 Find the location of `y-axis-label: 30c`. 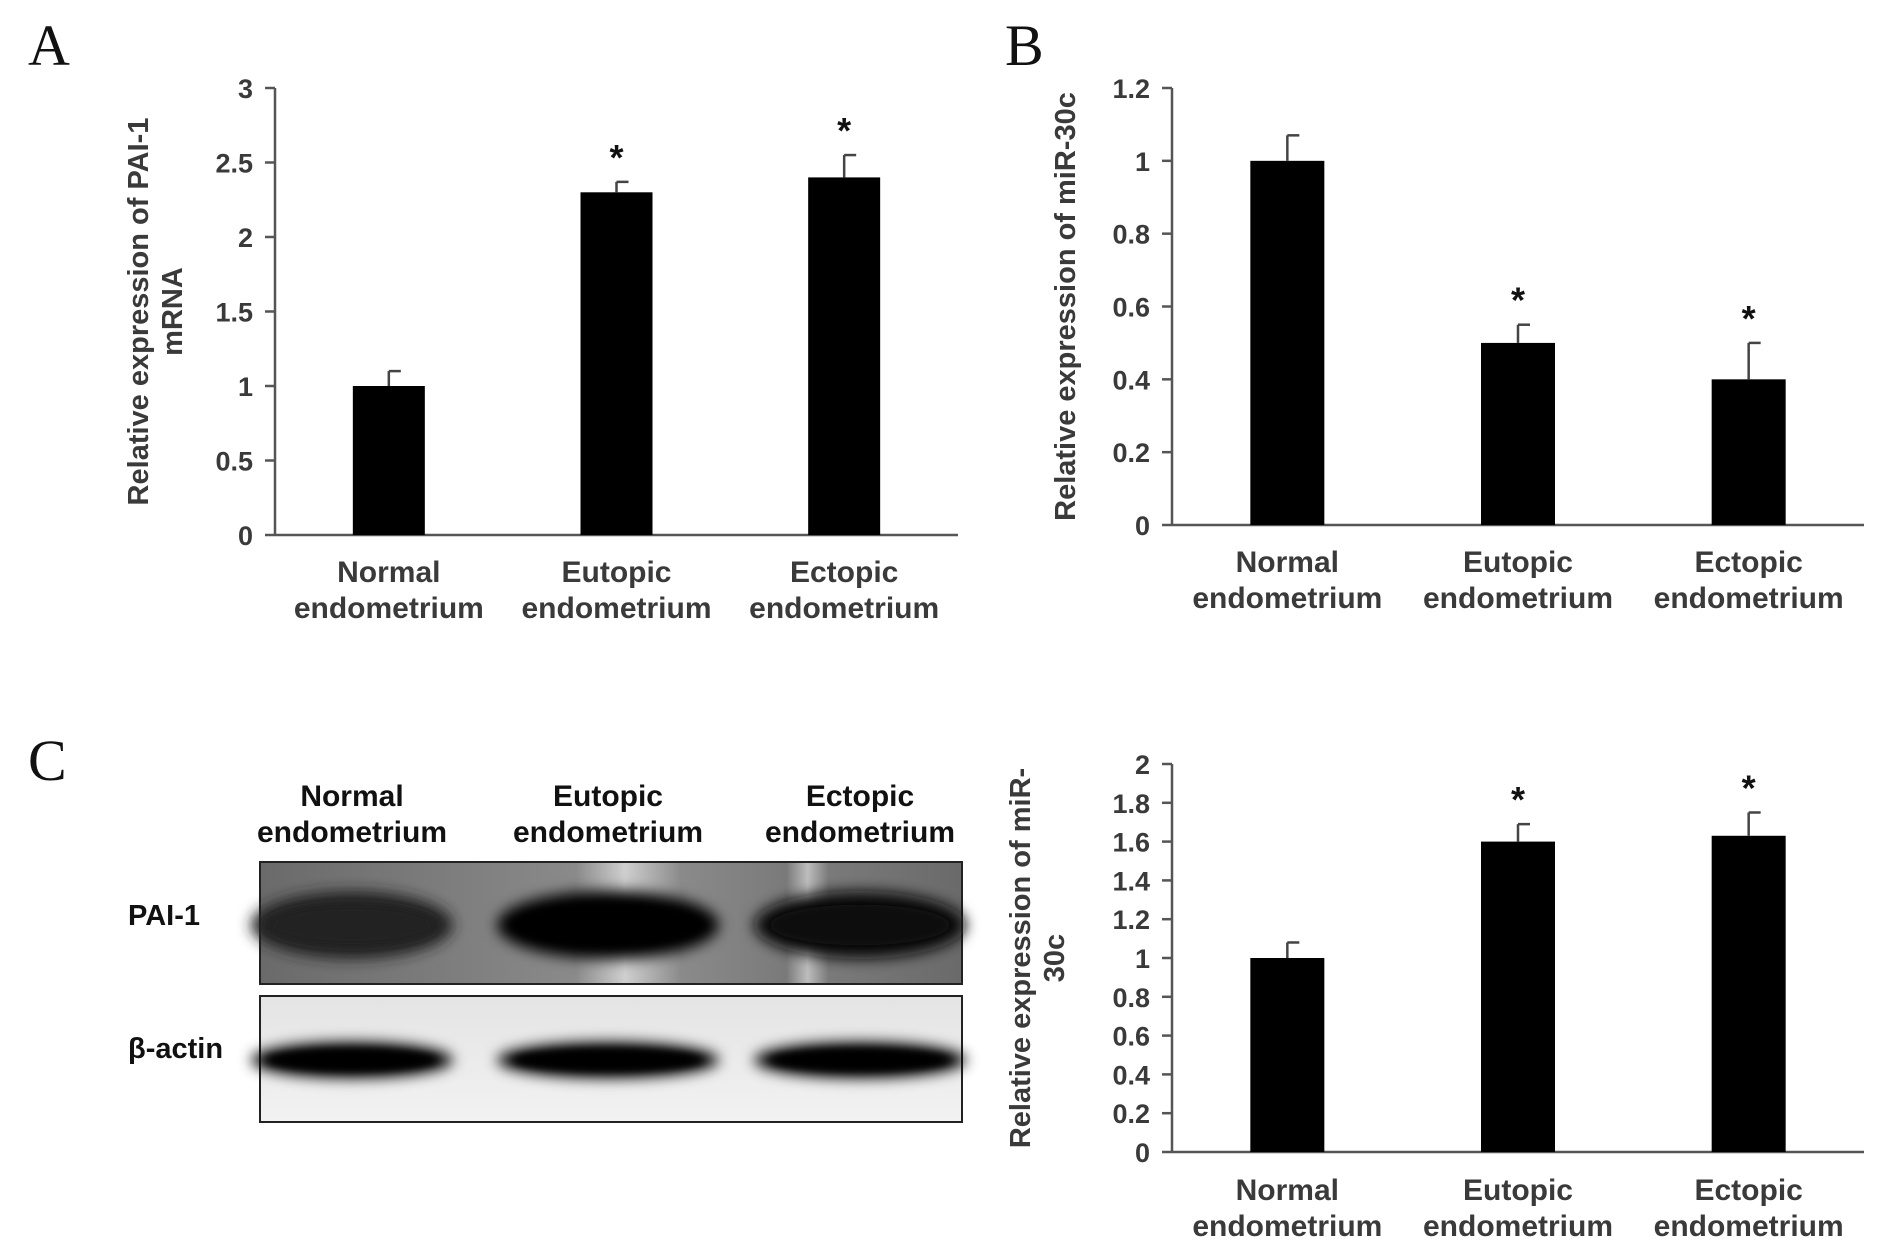

y-axis-label: 30c is located at coordinates (1055, 958).